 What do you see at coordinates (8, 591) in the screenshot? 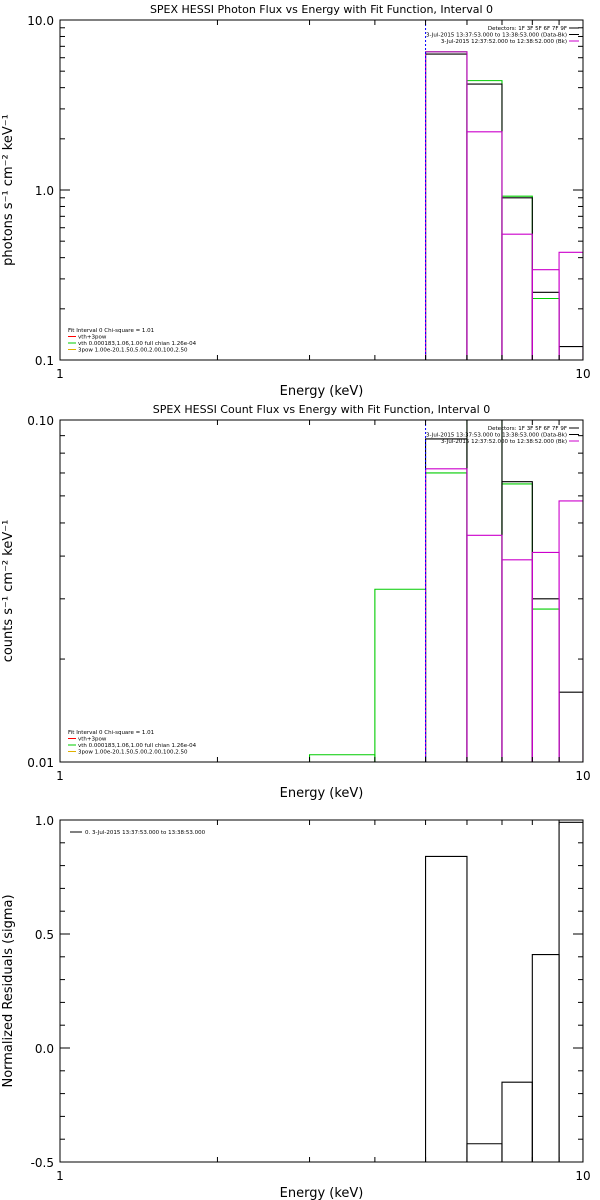
I see `y-axis-label: counts s⁻¹ cm⁻² keV⁻¹` at bounding box center [8, 591].